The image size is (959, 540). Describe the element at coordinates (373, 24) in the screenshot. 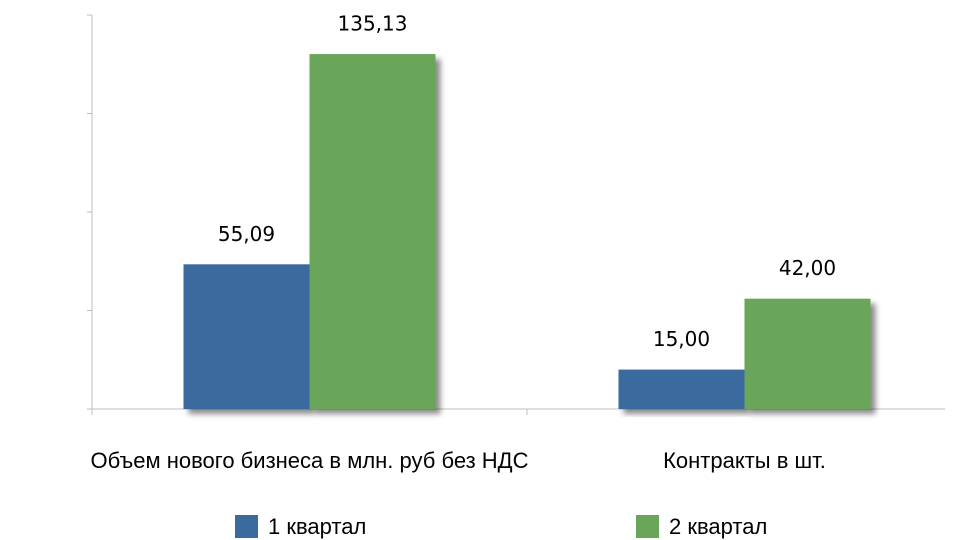

I see `data-label: 135,13` at that location.